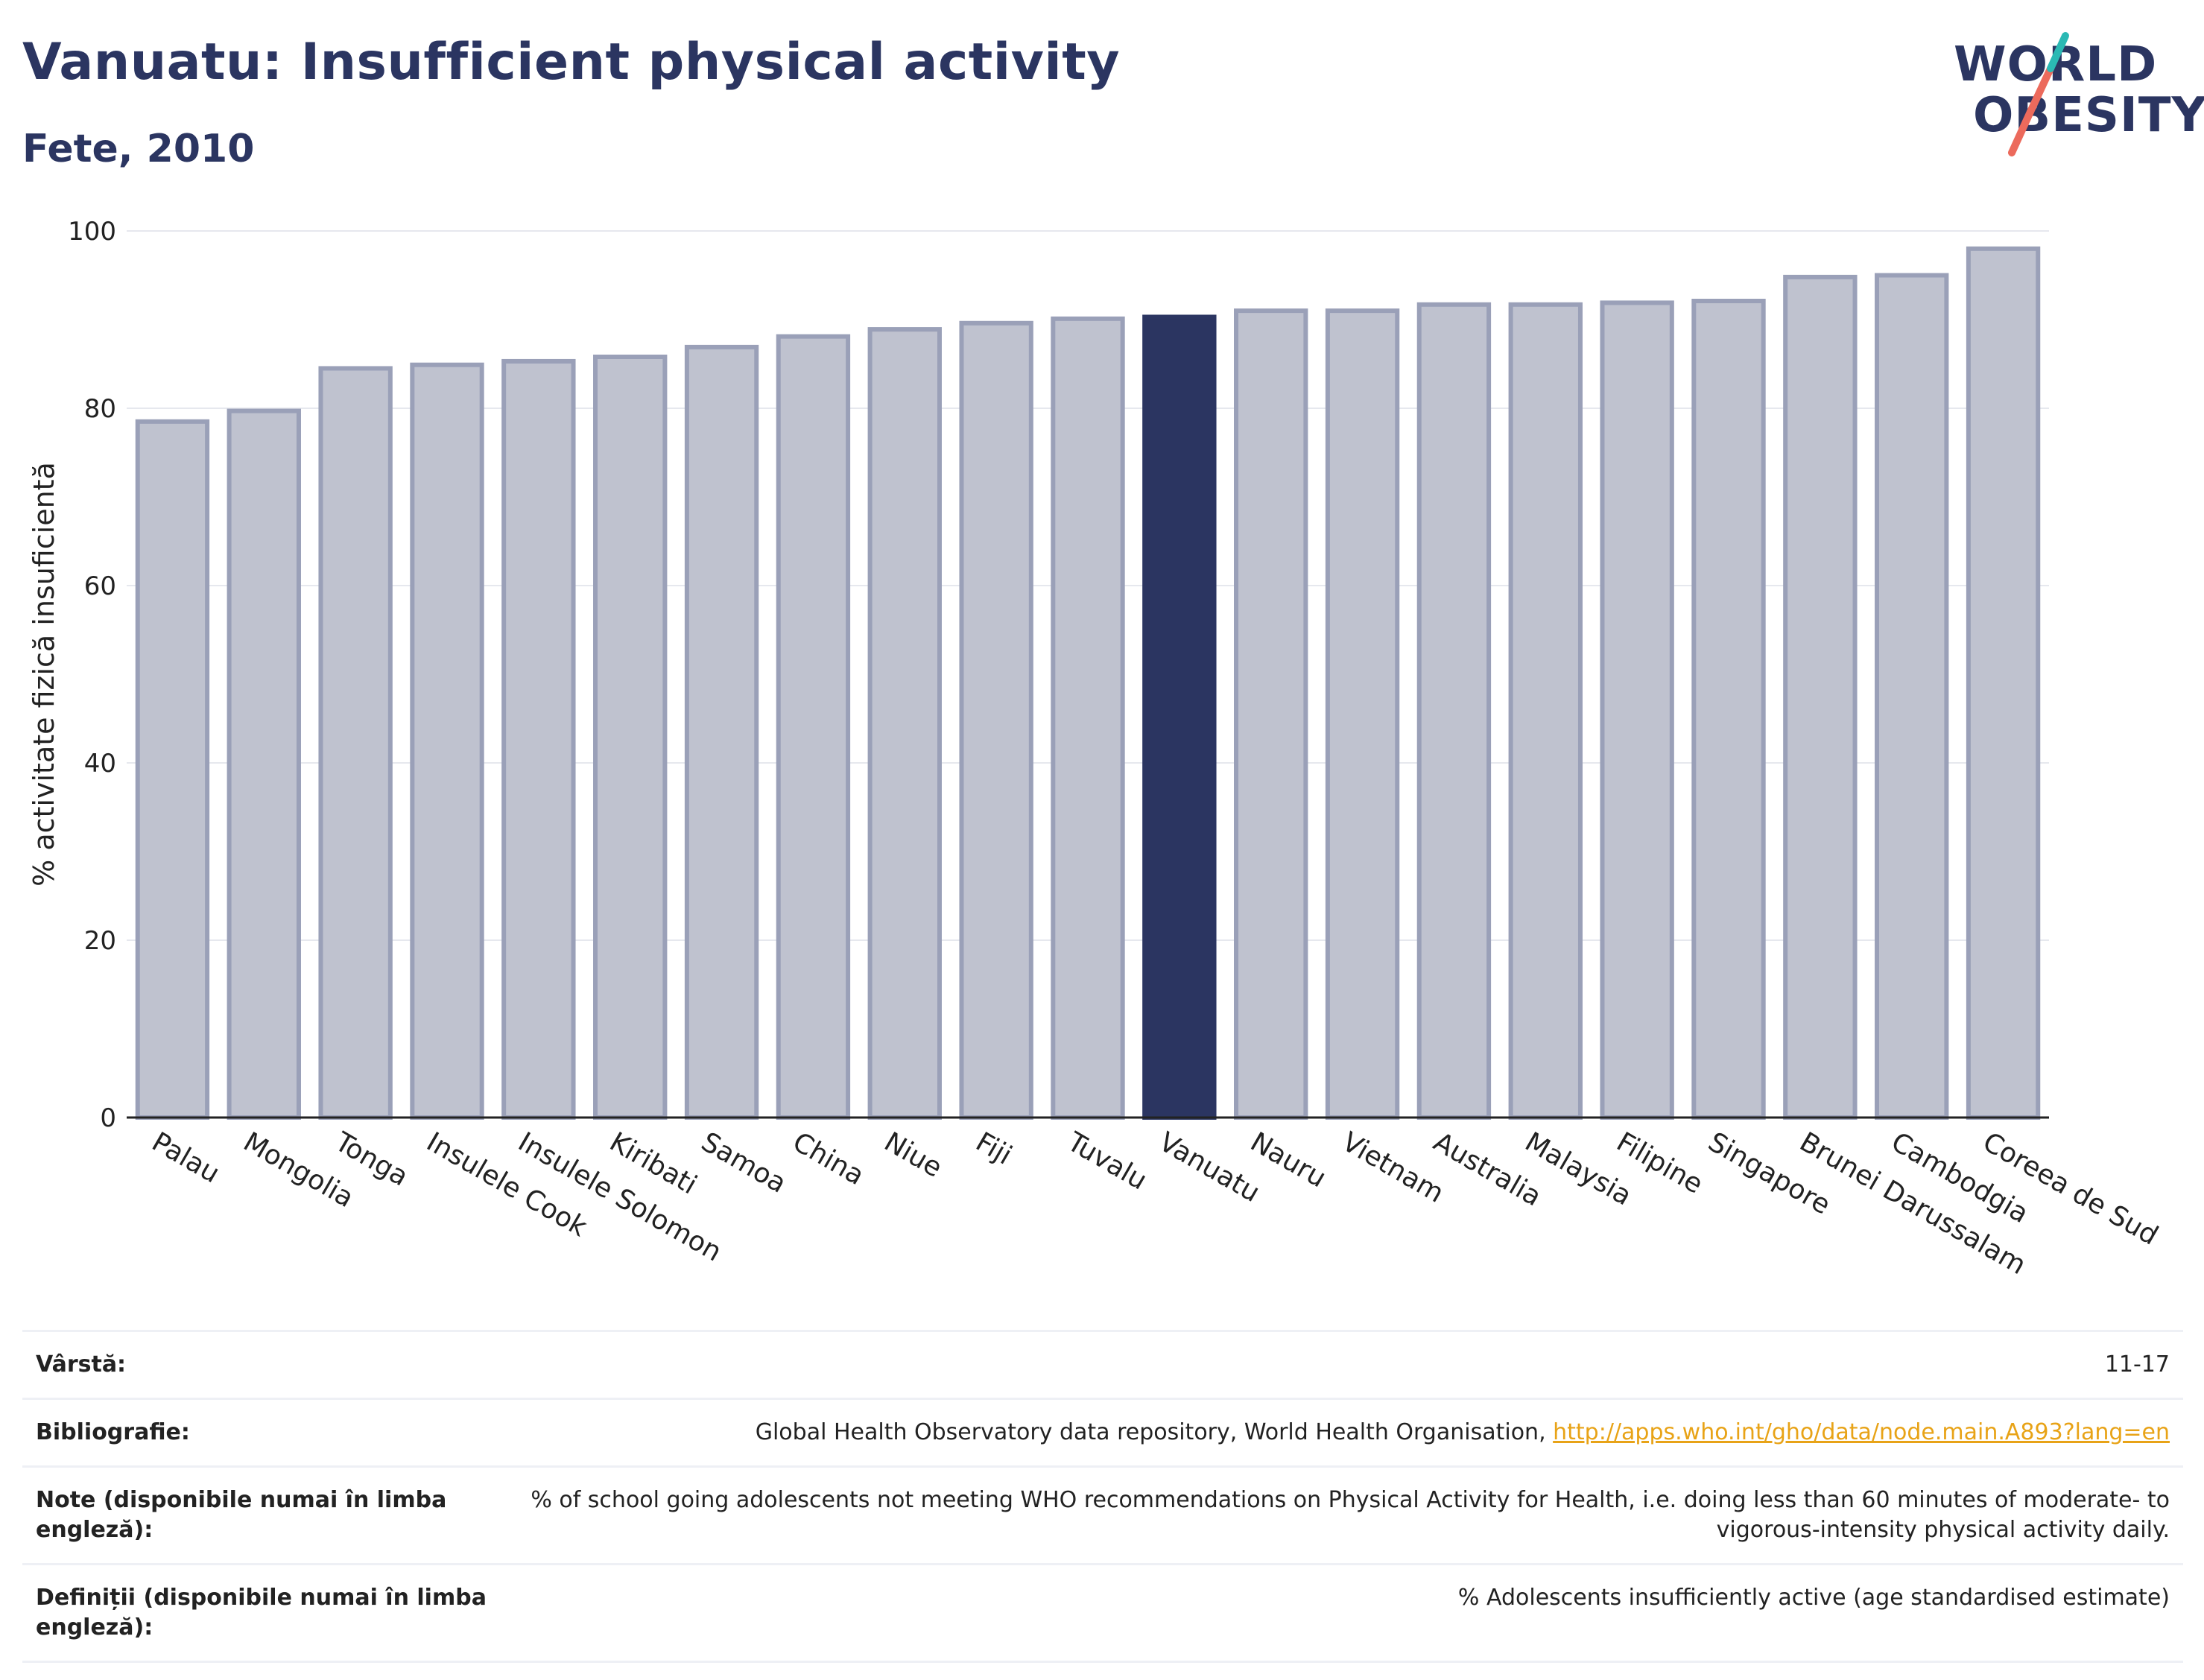  I want to click on category-label: China, so click(829, 1158).